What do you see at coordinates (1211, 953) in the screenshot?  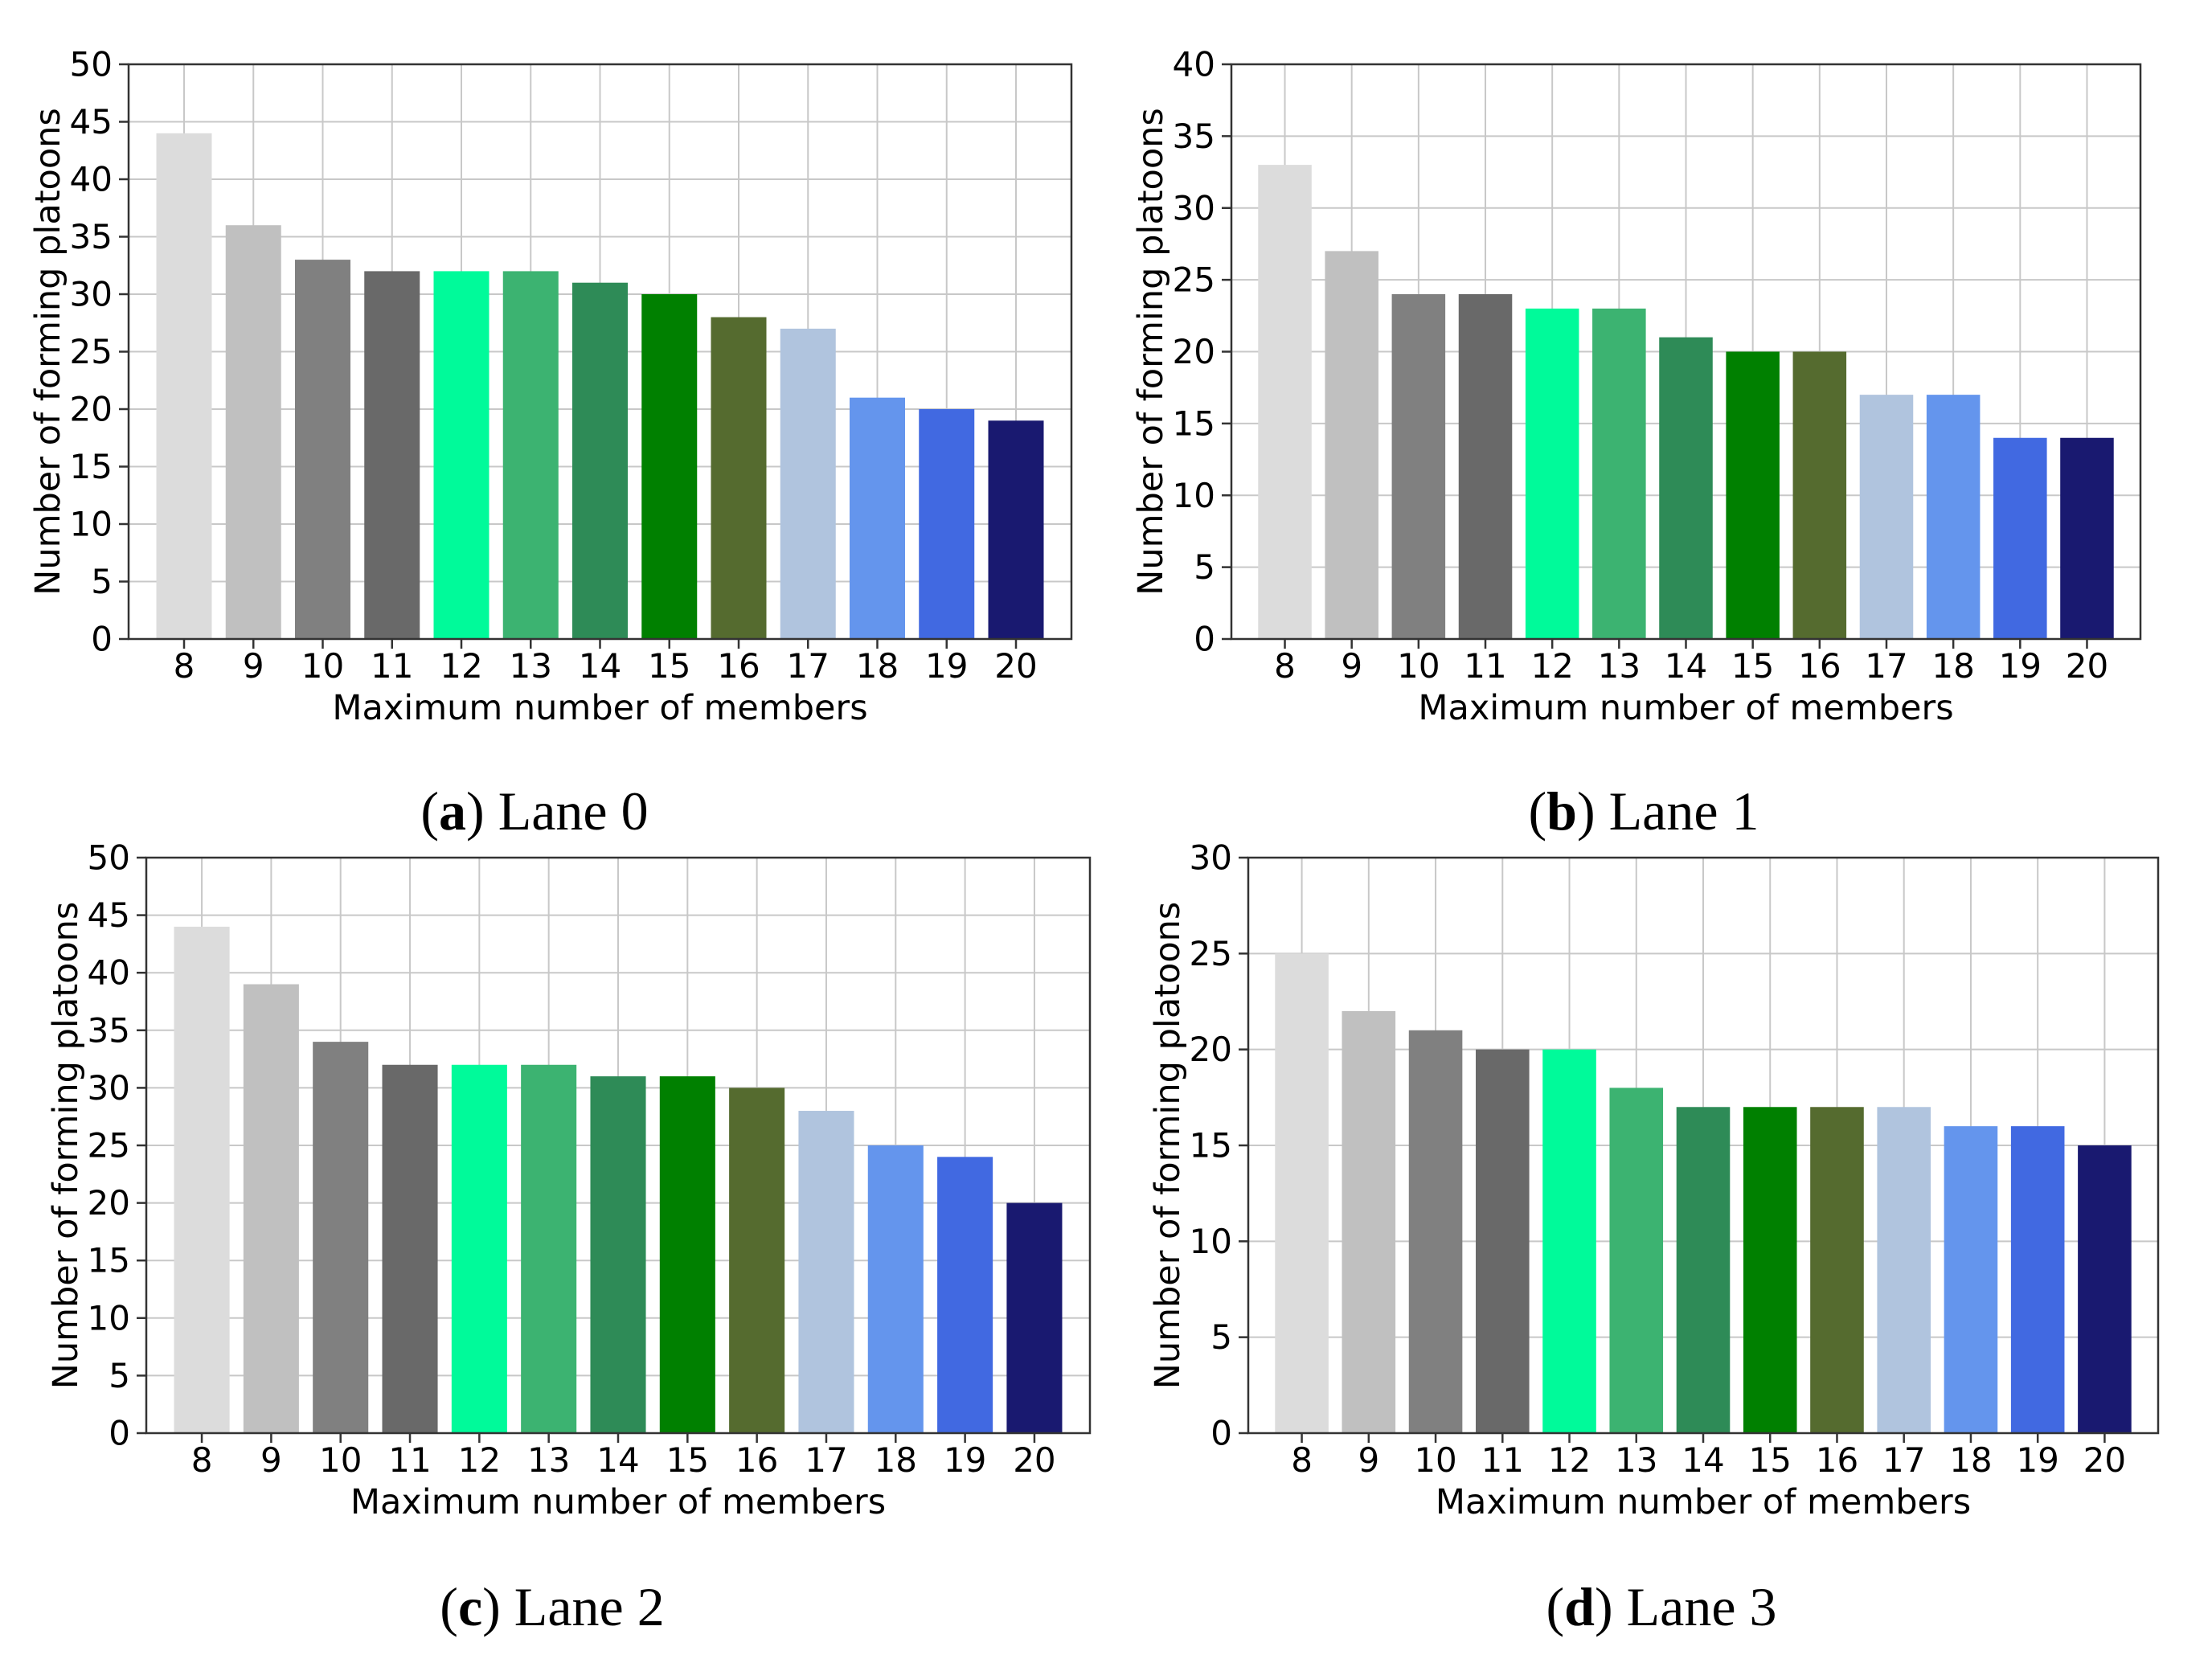 I see `y-tick-label: 25` at bounding box center [1211, 953].